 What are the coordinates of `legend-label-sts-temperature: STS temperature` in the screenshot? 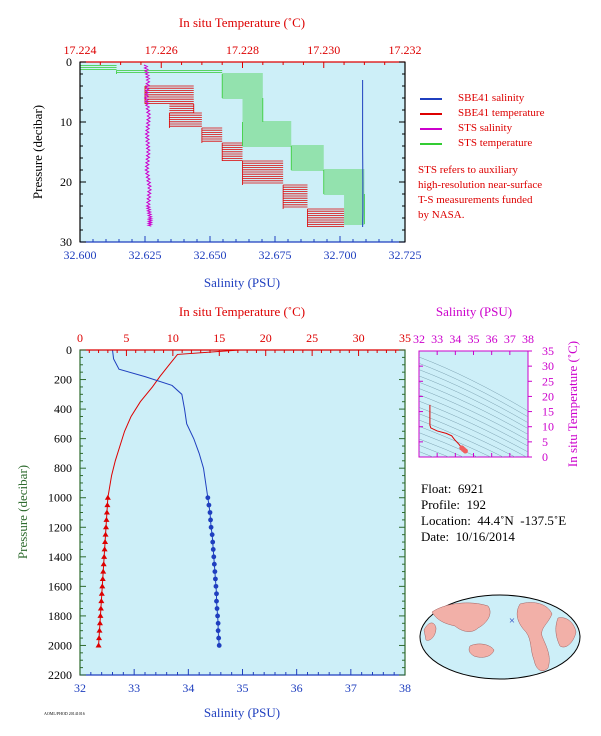 It's located at (495, 143).